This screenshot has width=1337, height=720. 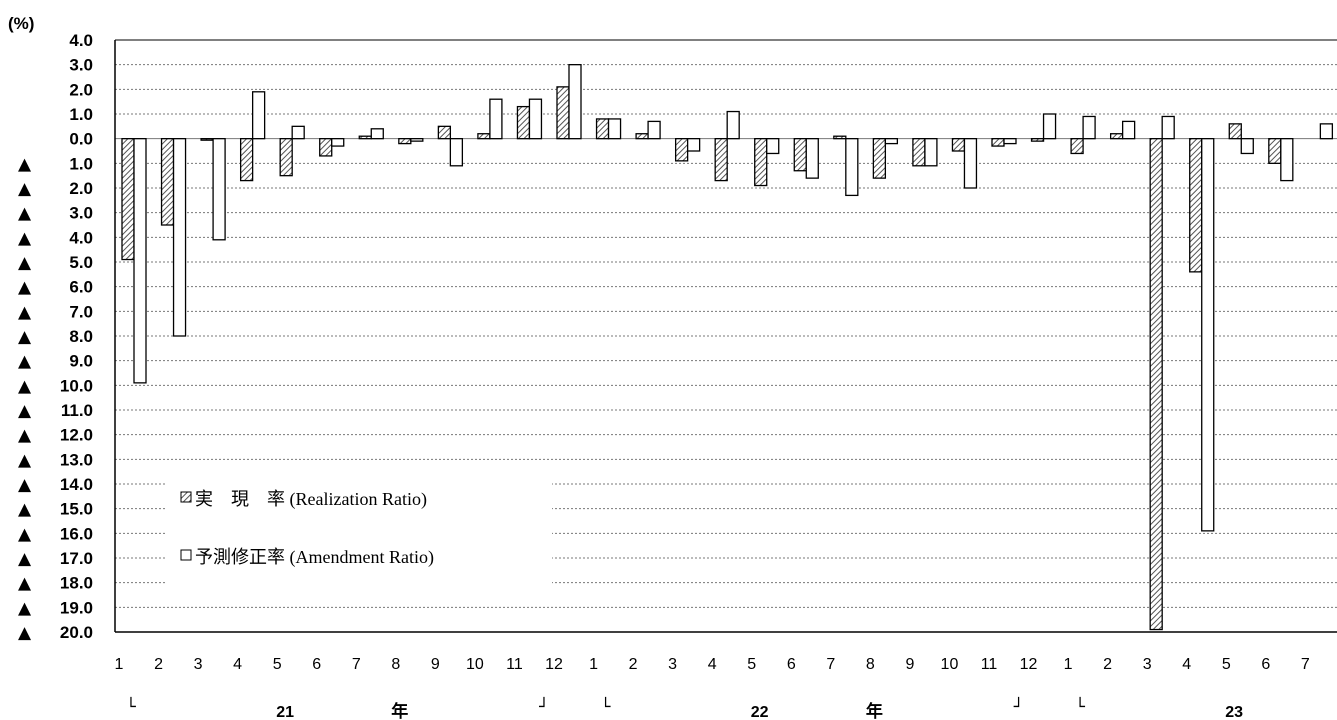 What do you see at coordinates (81, 311) in the screenshot?
I see `y-tick-label: 7.0` at bounding box center [81, 311].